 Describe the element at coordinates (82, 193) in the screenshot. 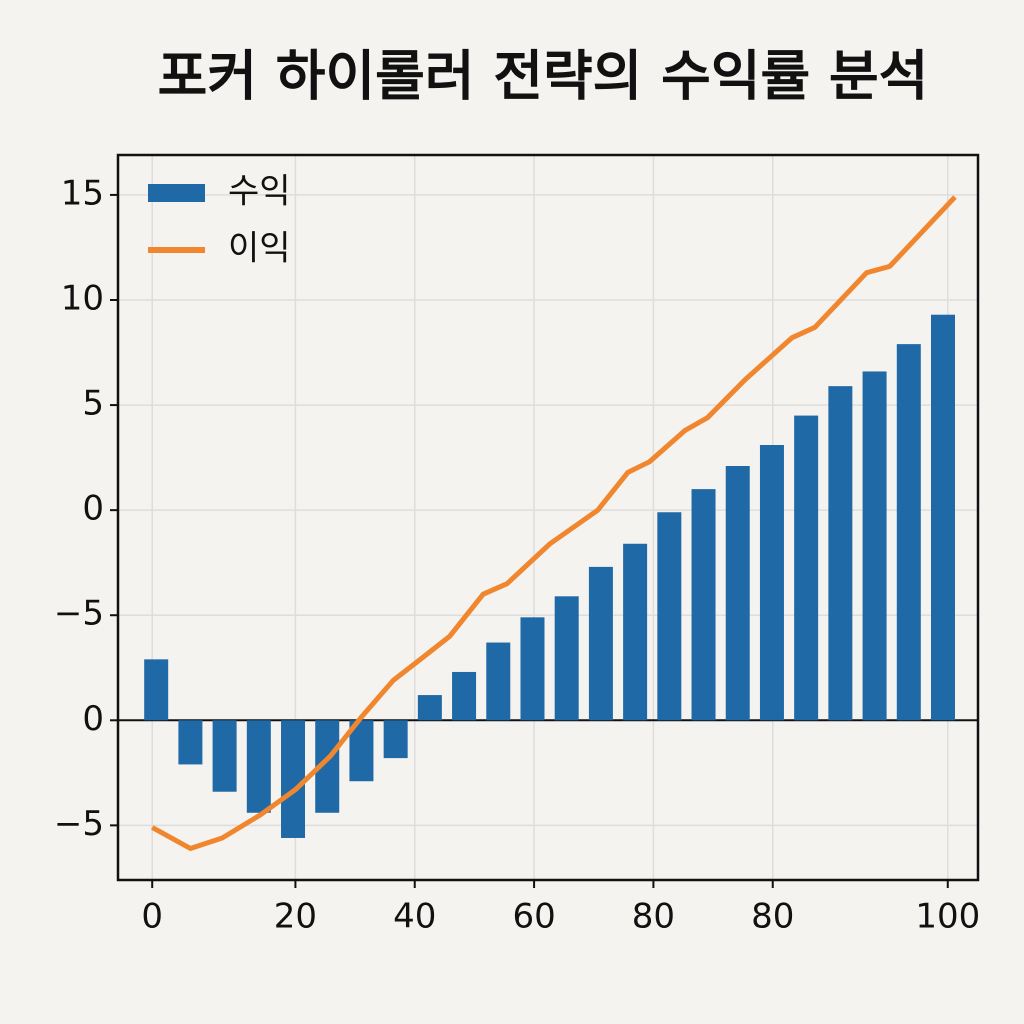

I see `y-tick-label: 15` at that location.